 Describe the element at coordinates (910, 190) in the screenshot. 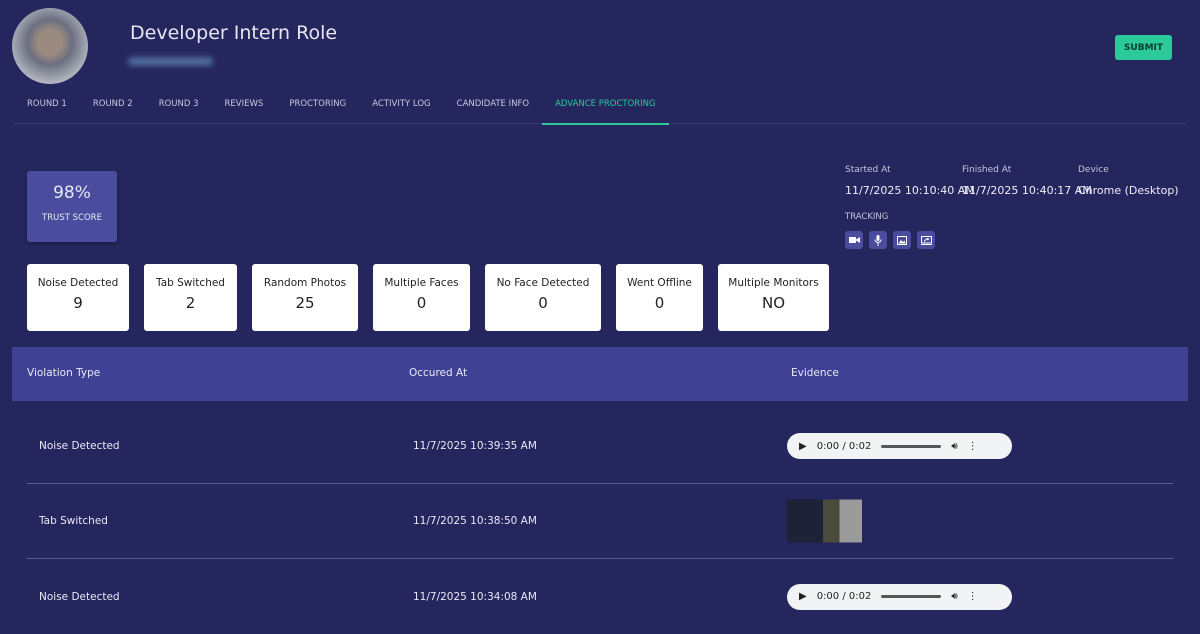

I see `started-at-value: 11/7/2025 10:10:40 AM` at that location.